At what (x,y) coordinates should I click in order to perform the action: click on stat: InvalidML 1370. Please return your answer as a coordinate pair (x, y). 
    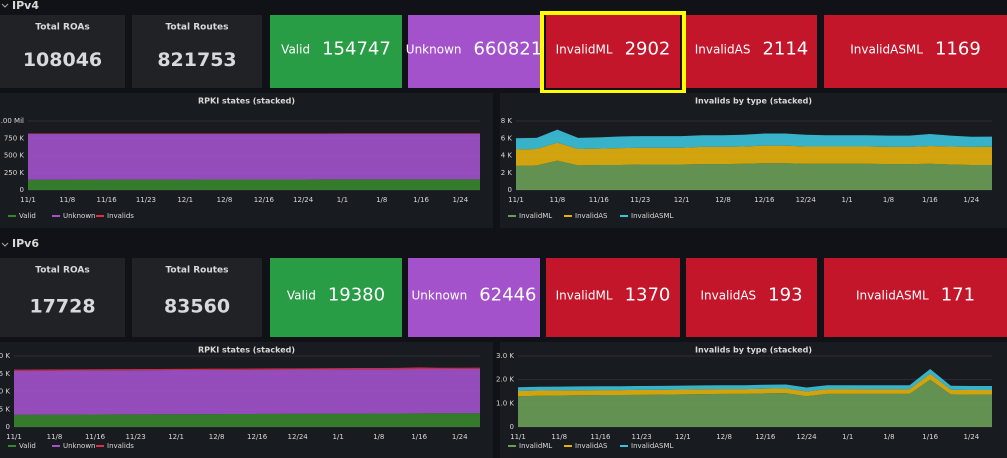
    Looking at the image, I should click on (613, 295).